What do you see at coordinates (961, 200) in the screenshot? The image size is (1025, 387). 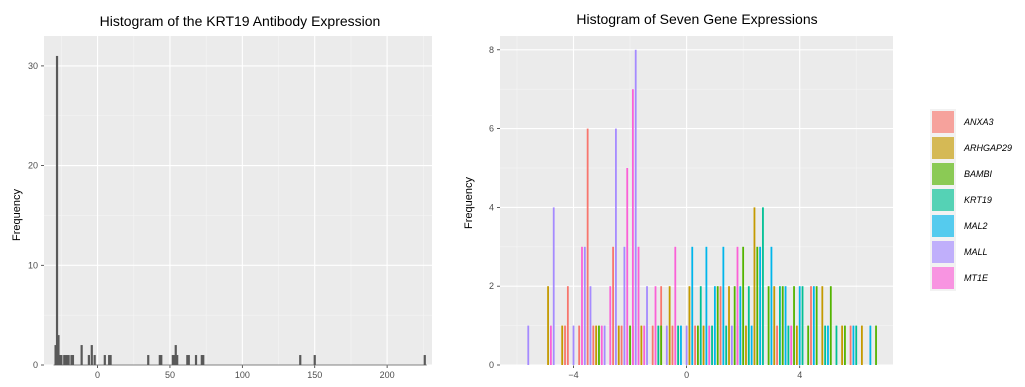 I see `legend-item: KRT19` at bounding box center [961, 200].